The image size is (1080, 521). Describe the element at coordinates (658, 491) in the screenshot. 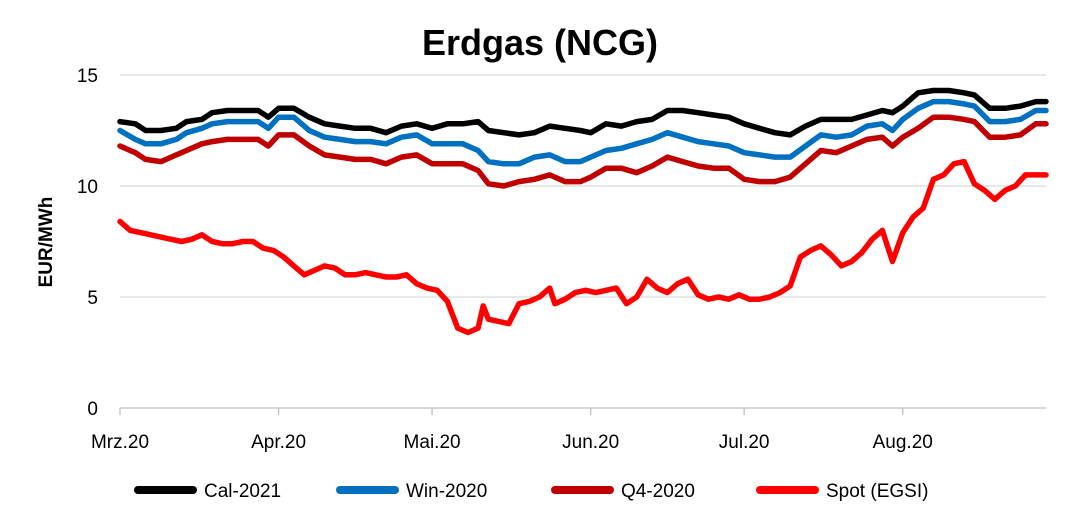

I see `legend-label: Q4-2020` at that location.